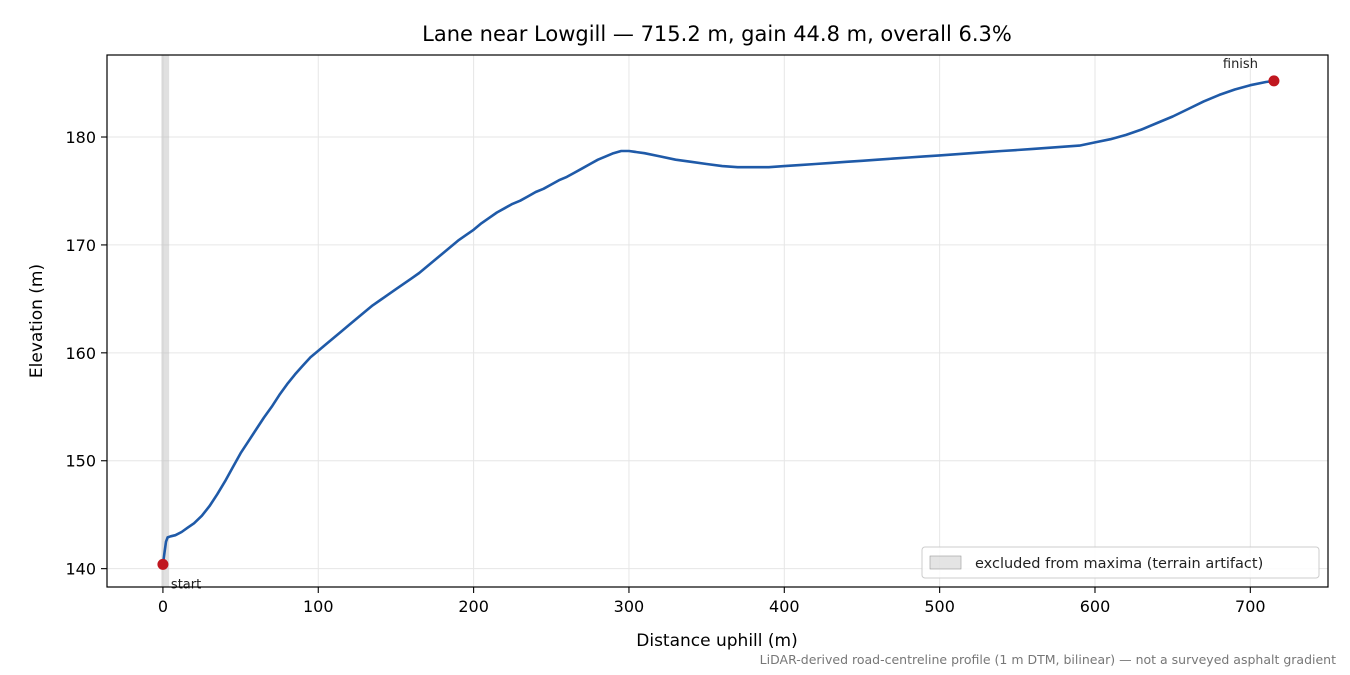 The width and height of the screenshot is (1350, 675). I want to click on finish-label: finish, so click(1240, 64).